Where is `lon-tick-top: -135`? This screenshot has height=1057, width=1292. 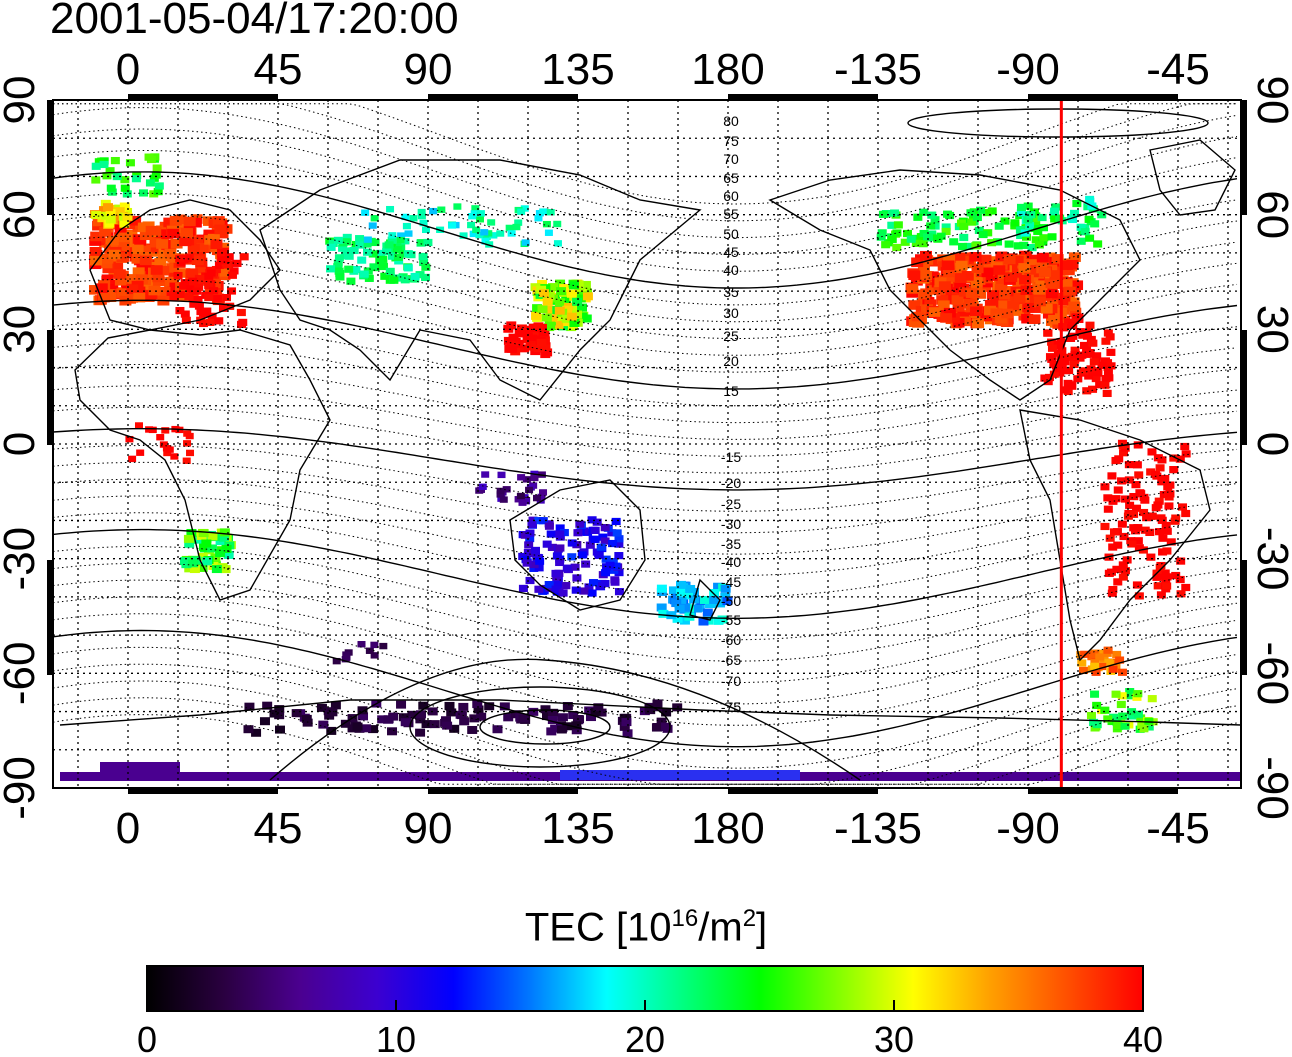 lon-tick-top: -135 is located at coordinates (878, 69).